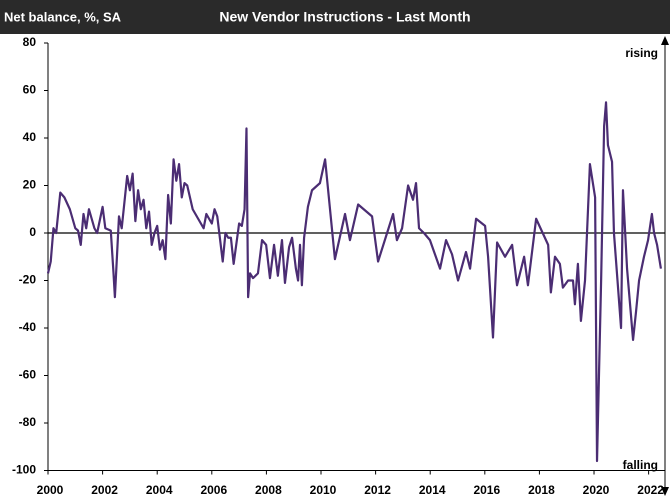 Image resolution: width=670 pixels, height=499 pixels. What do you see at coordinates (30, 90) in the screenshot?
I see `y-tick-label: 60` at bounding box center [30, 90].